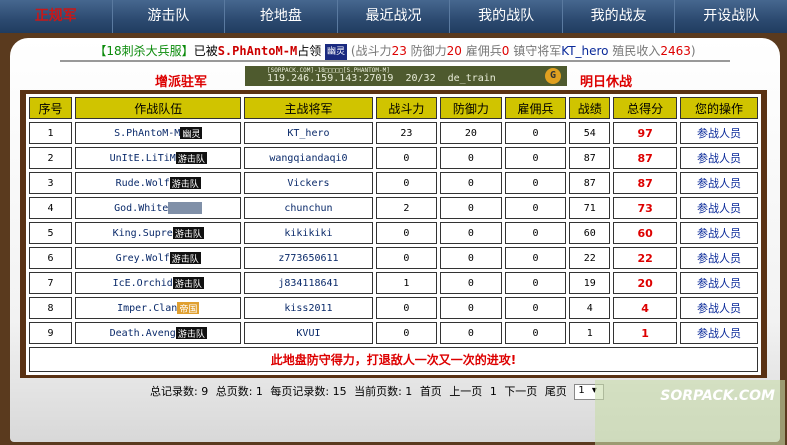  I want to click on general-name: Vickers, so click(308, 183).